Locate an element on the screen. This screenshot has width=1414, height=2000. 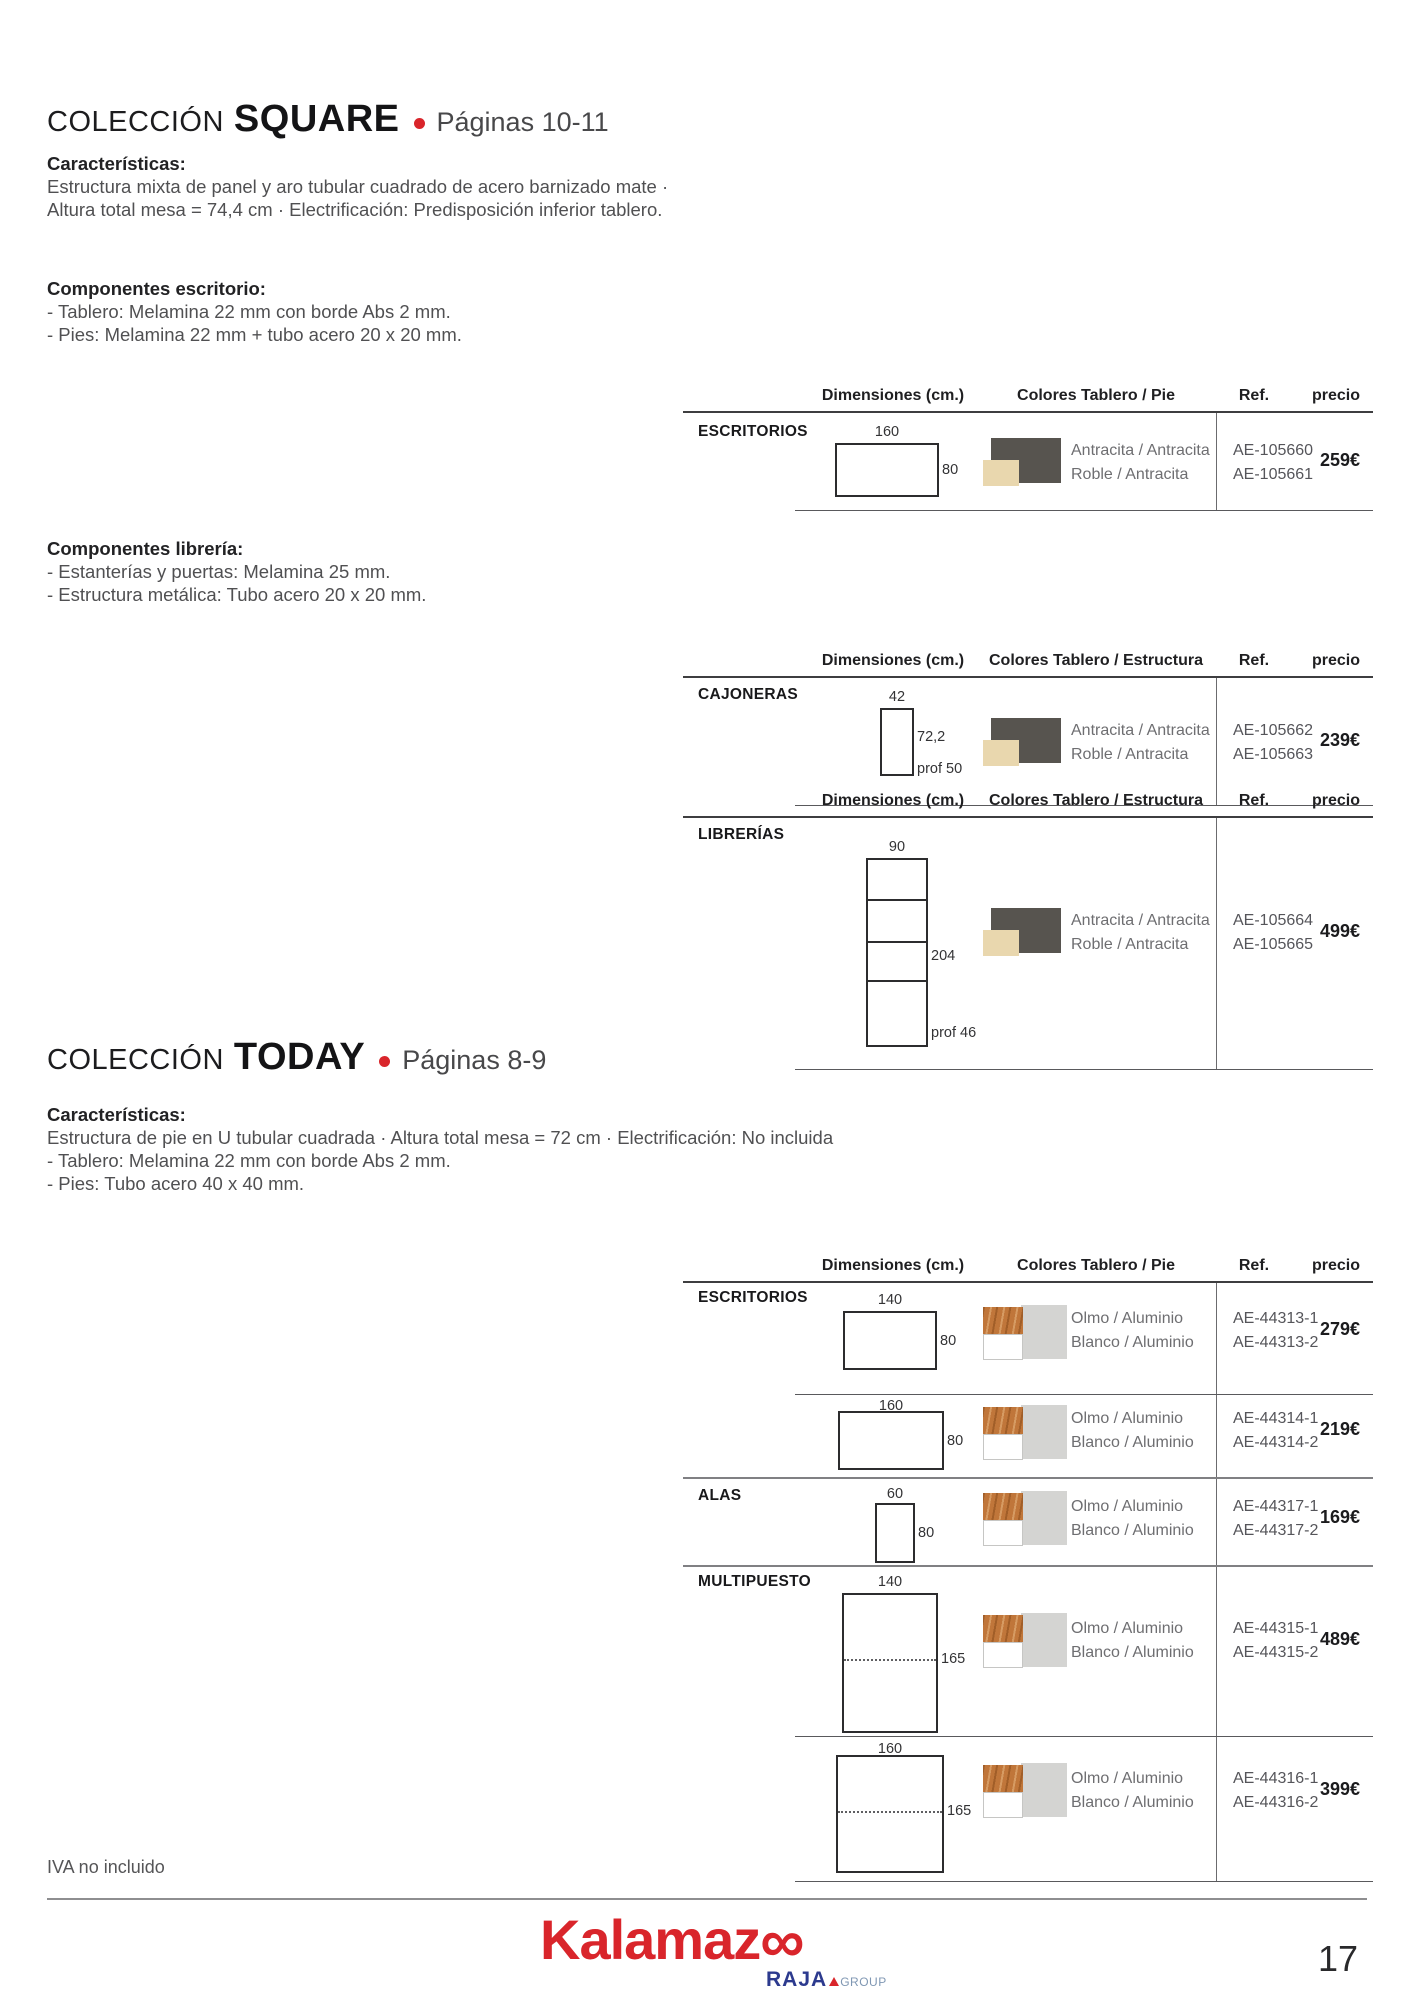
price: 399€ is located at coordinates (1340, 1789).